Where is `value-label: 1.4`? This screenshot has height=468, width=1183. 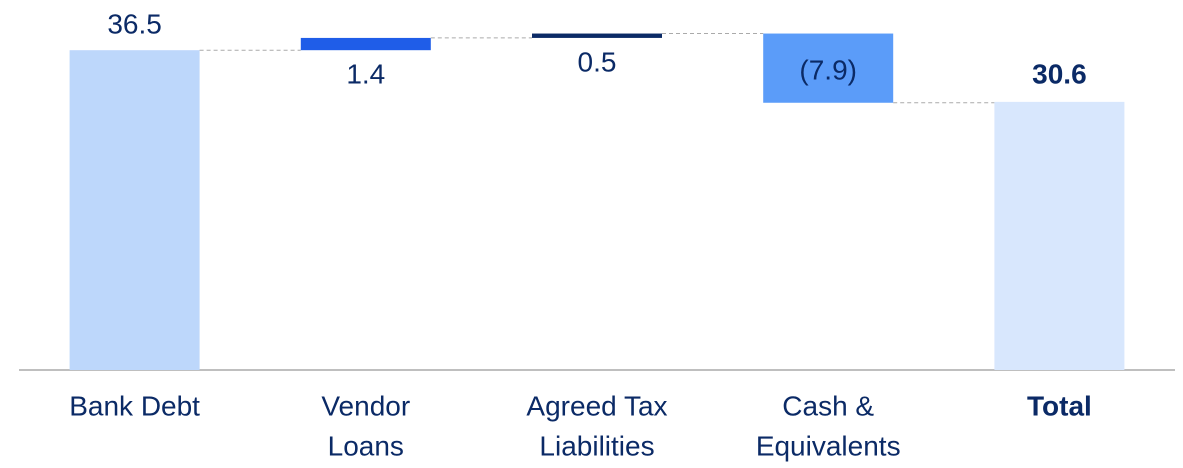
value-label: 1.4 is located at coordinates (365, 74).